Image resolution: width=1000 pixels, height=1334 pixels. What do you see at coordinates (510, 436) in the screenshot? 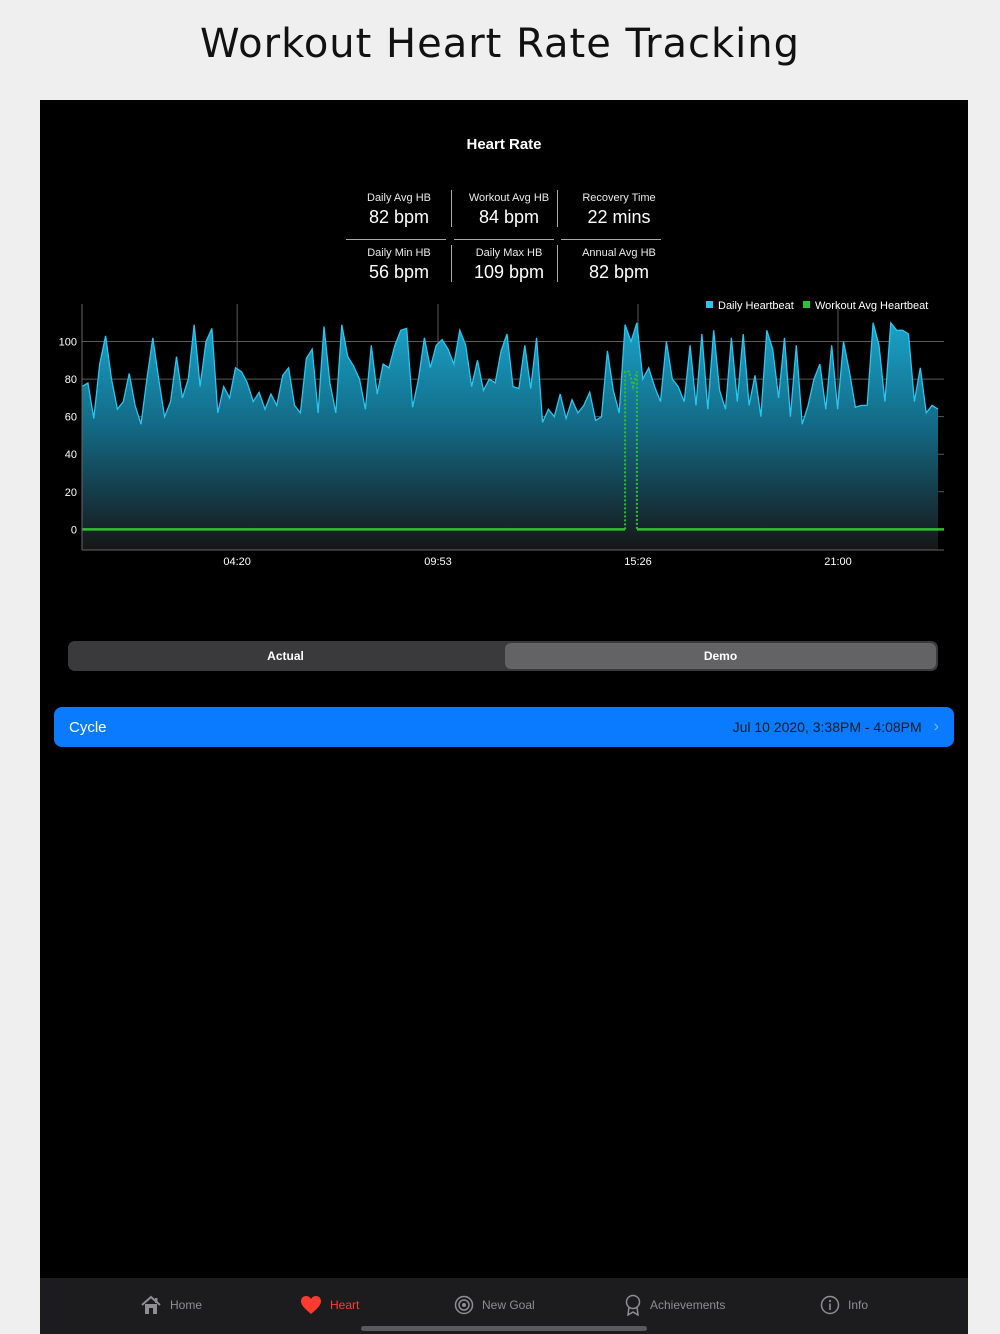
I see `daily-heartbeat-area` at bounding box center [510, 436].